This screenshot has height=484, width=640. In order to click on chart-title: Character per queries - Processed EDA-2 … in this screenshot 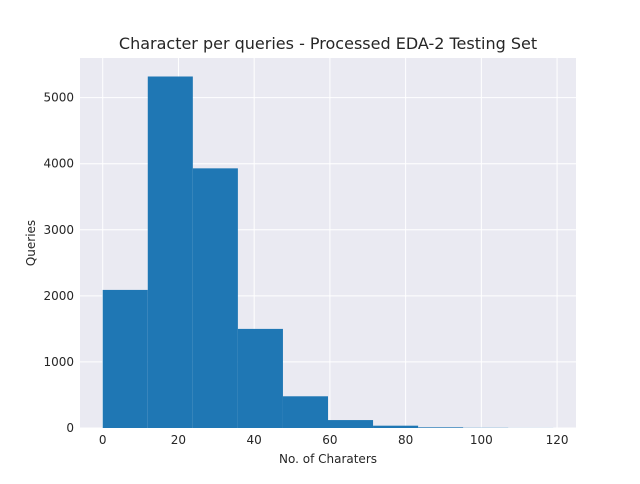, I will do `click(328, 43)`.